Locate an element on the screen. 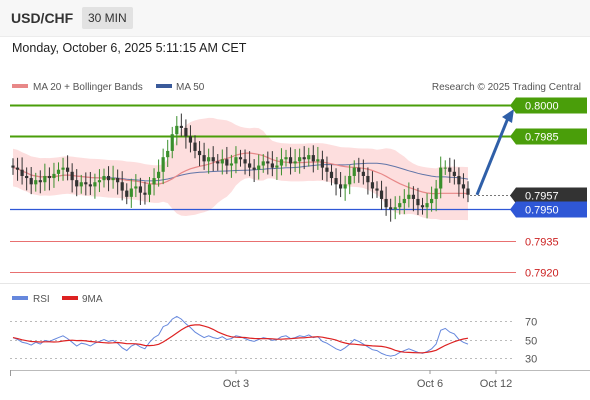 This screenshot has height=400, width=590. credit-text: Research © 2025 Trading Central is located at coordinates (506, 87).